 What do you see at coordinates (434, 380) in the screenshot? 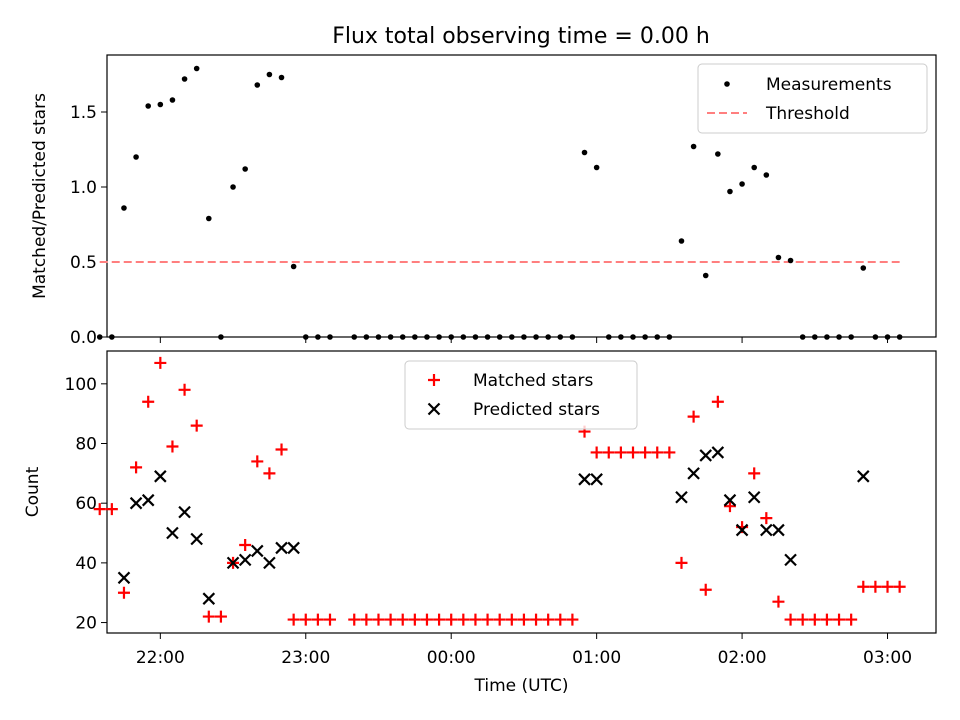
I see `legend-matched-marker` at bounding box center [434, 380].